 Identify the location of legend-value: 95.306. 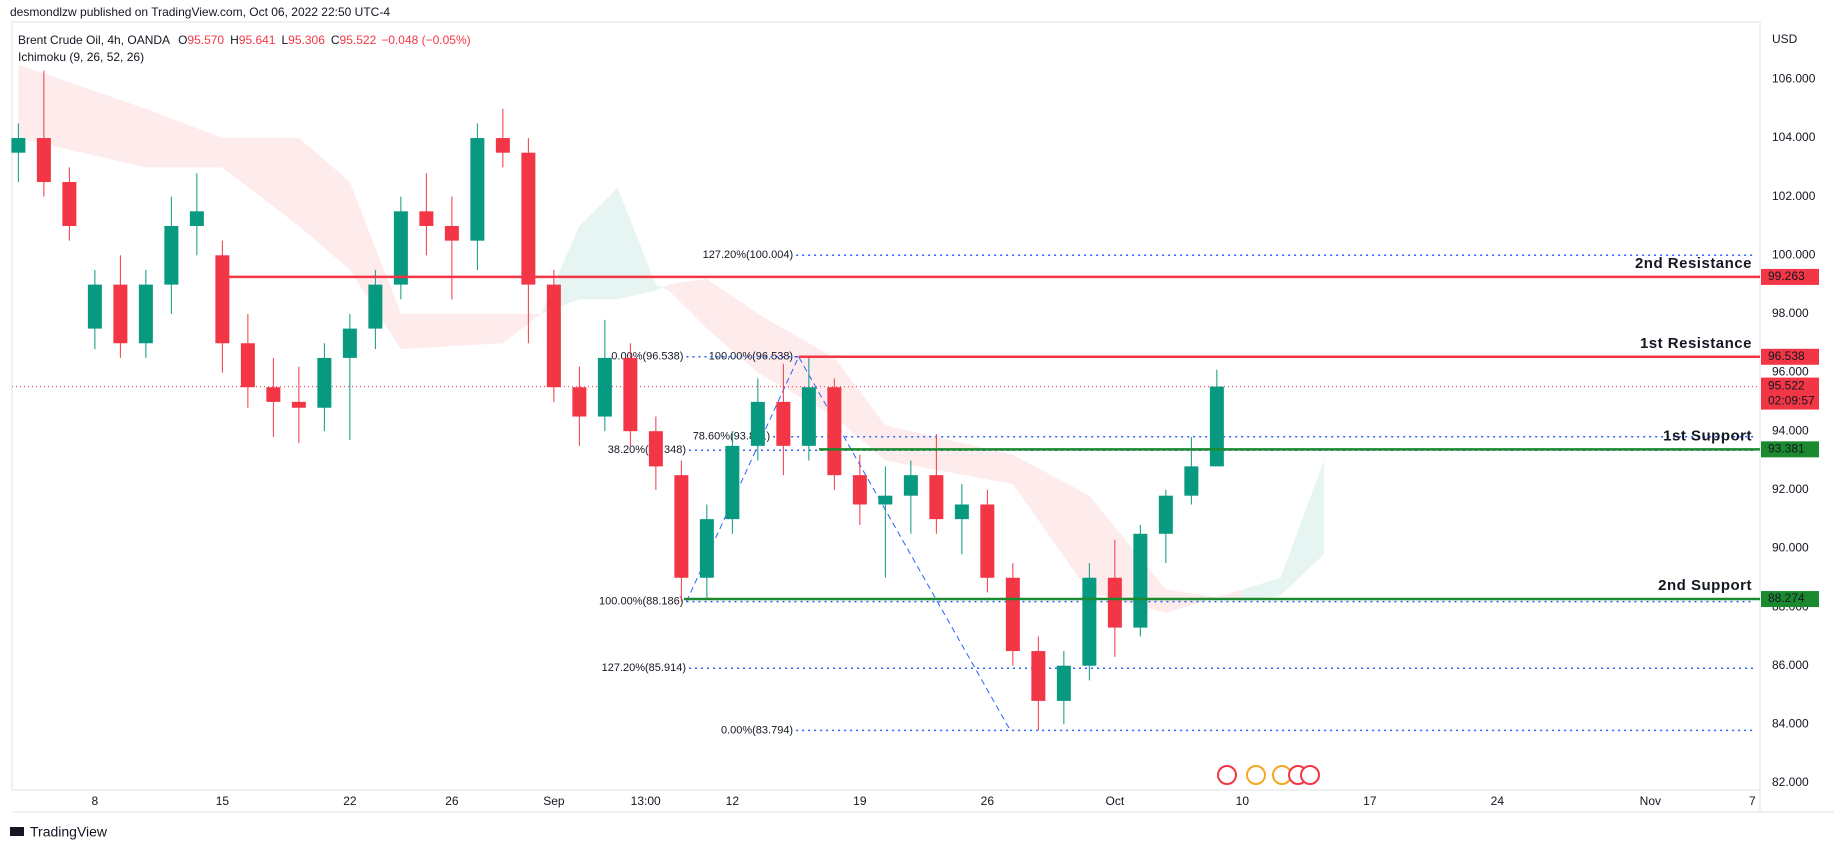
(306, 40).